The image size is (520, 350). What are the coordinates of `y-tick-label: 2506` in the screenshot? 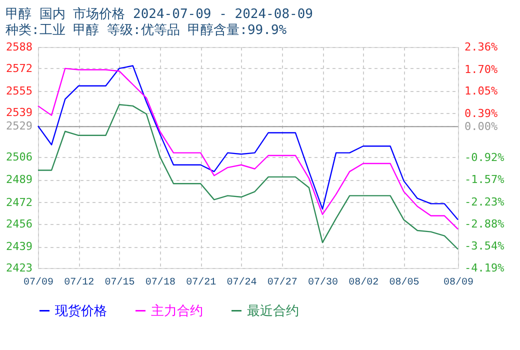 It's located at (19, 157).